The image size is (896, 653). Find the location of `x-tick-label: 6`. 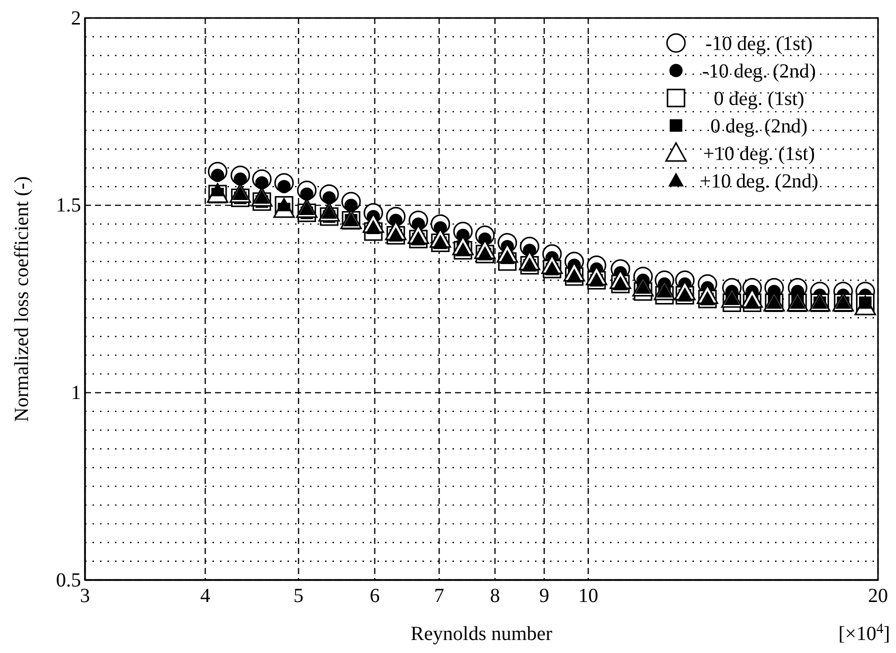

x-tick-label: 6 is located at coordinates (375, 596).